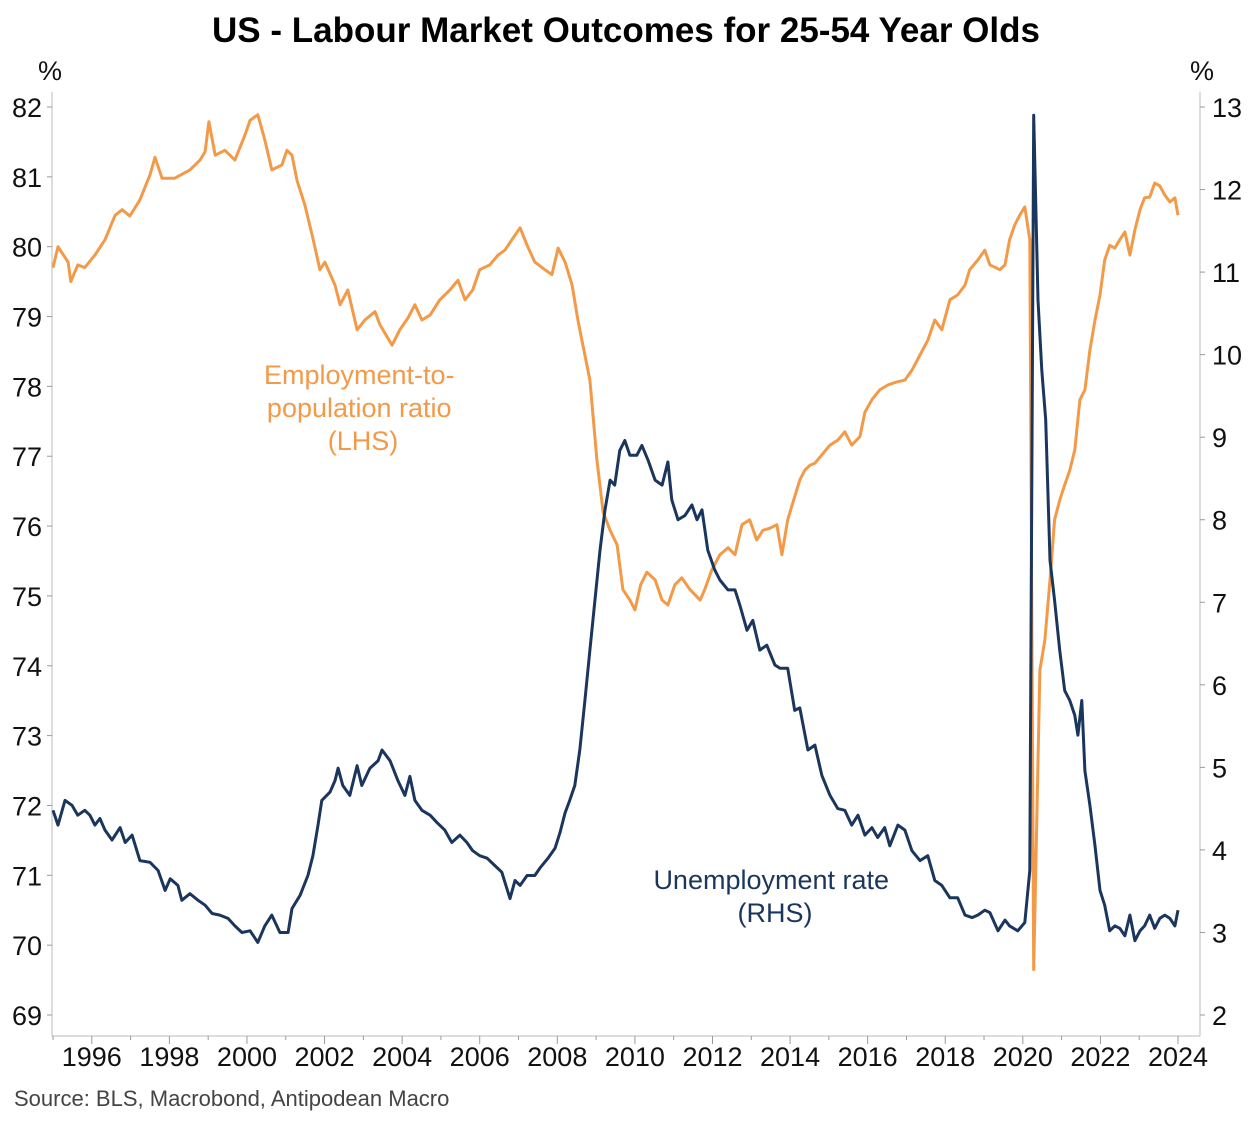  What do you see at coordinates (169, 1057) in the screenshot?
I see `x-tick-label: 1998` at bounding box center [169, 1057].